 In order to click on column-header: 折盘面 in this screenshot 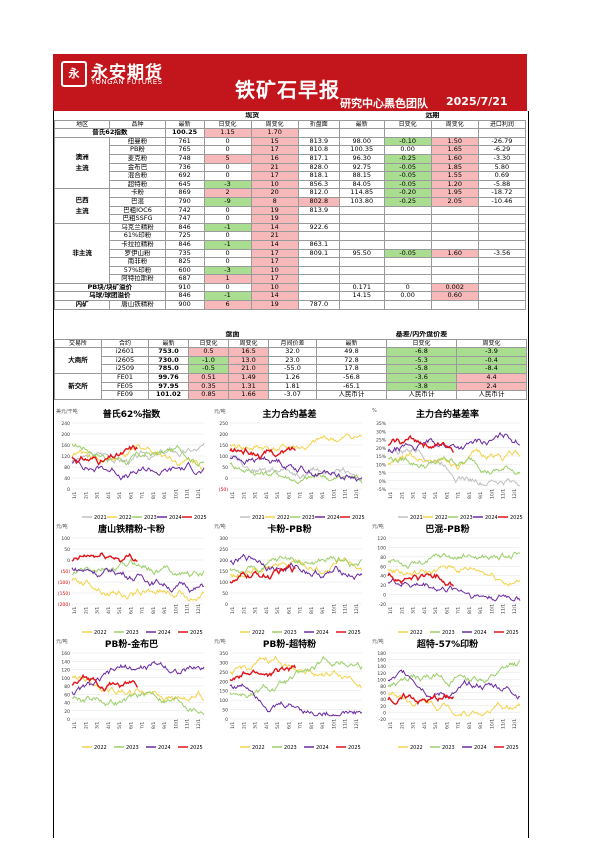, I will do `click(318, 124)`.